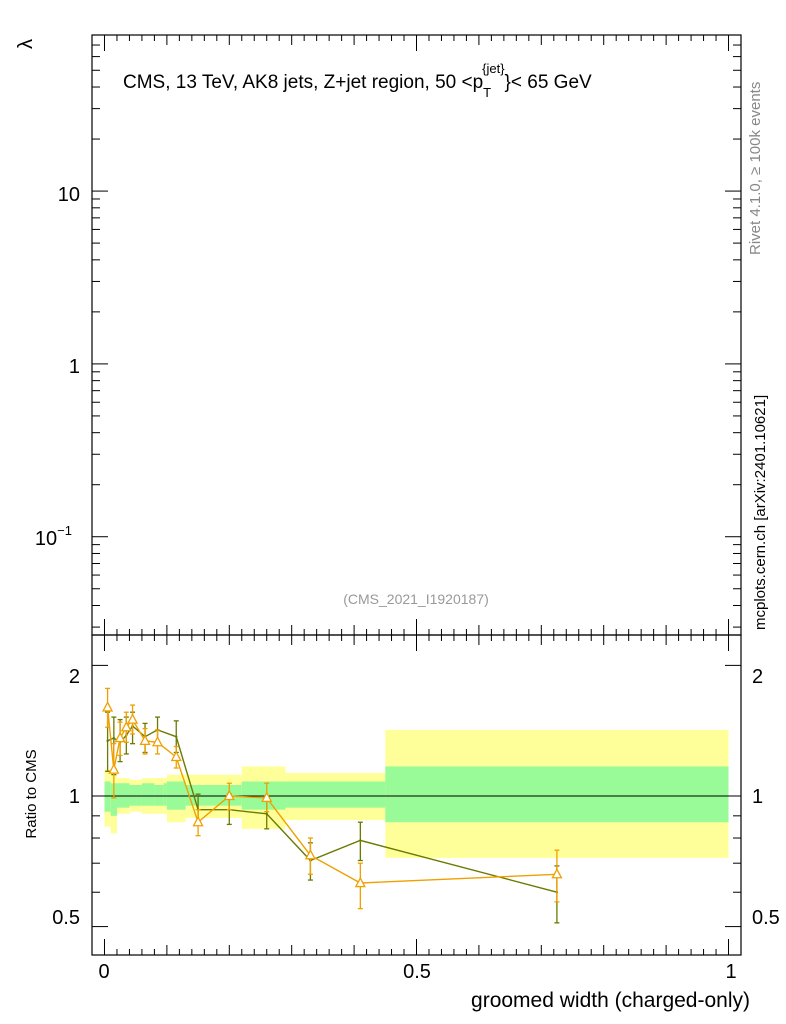  Describe the element at coordinates (69, 195) in the screenshot. I see `main-ytick-label-10: 10` at that location.